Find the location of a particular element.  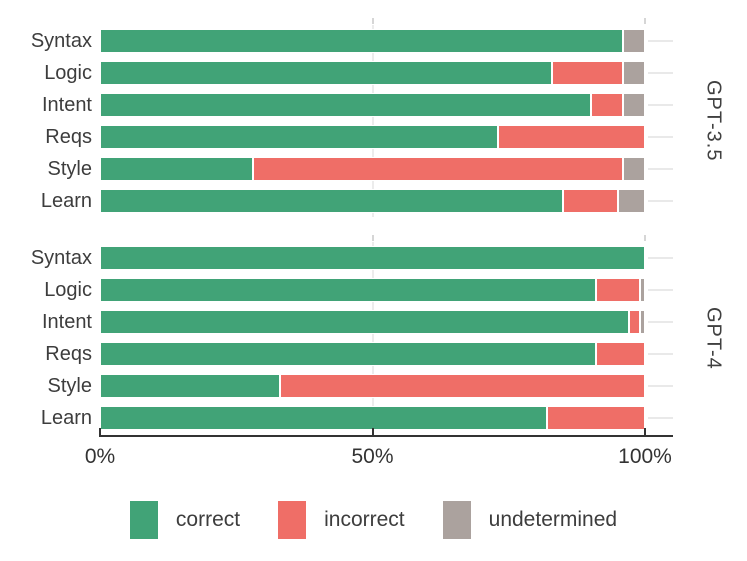

x-axis-tick-label: 50% is located at coordinates (372, 456).